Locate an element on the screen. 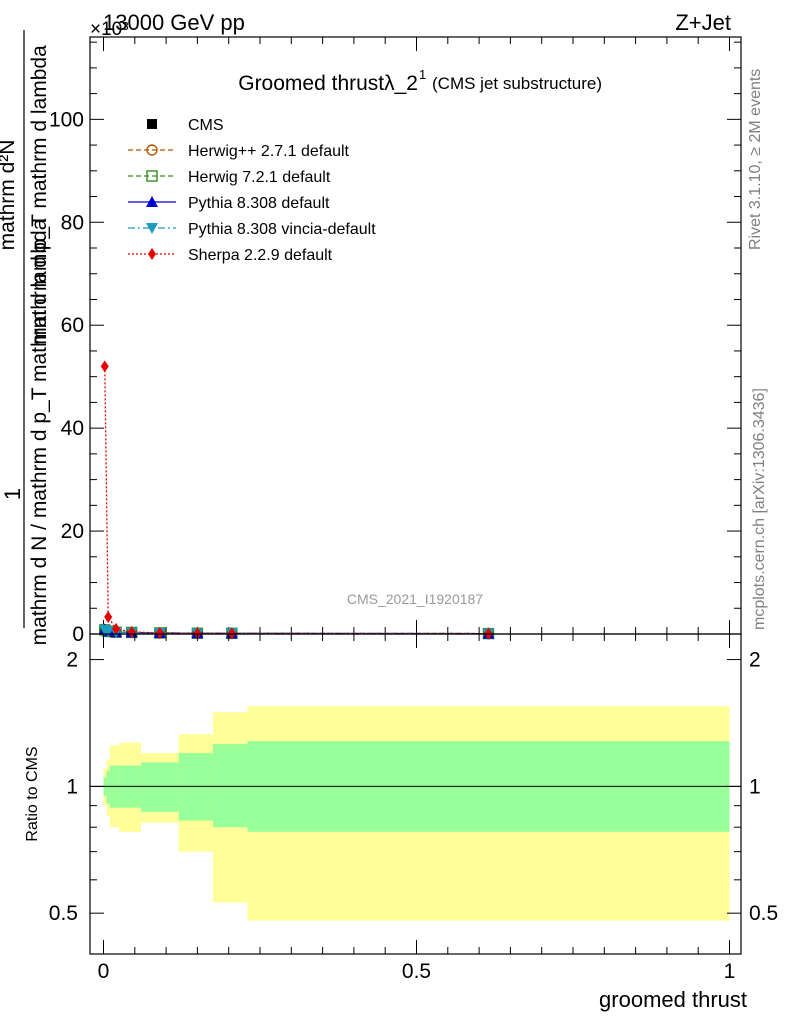 This screenshot has width=786, height=1024. svg-text: Groomed thrustλ_2 is located at coordinates (328, 83).